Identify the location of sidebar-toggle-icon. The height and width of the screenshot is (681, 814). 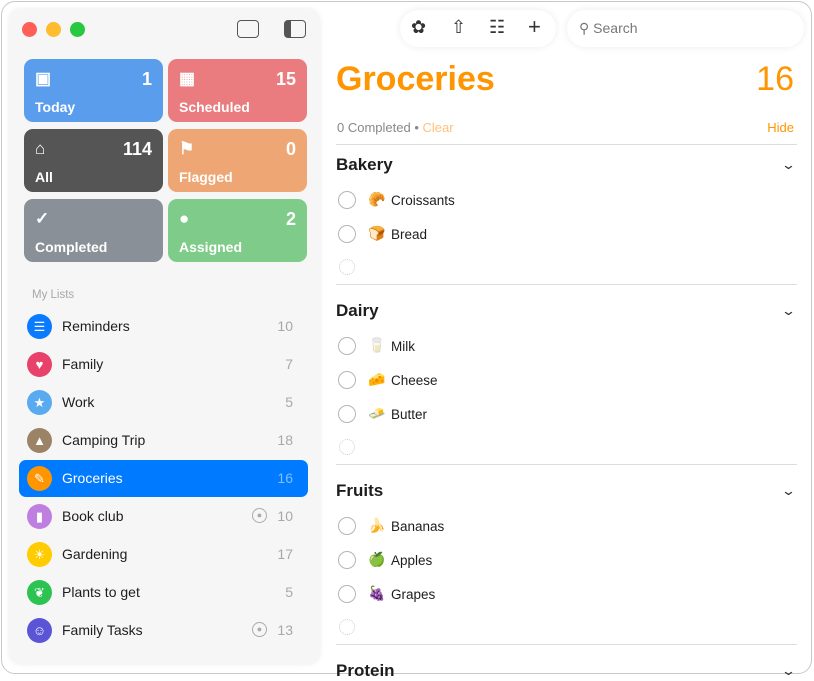
(295, 29).